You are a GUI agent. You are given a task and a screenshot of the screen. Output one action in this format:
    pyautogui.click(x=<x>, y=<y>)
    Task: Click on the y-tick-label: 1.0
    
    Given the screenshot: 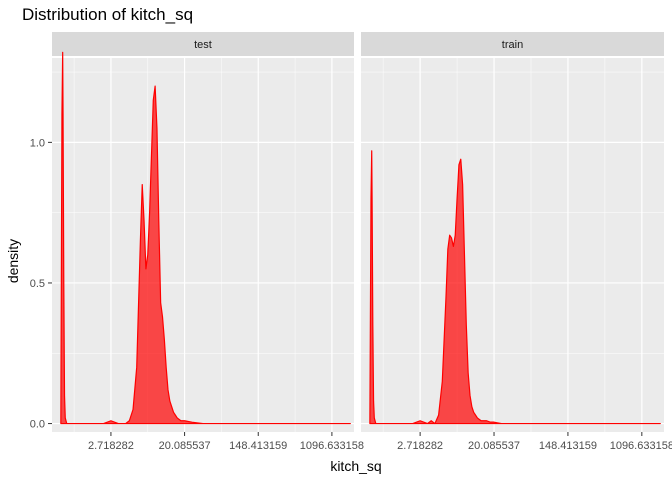 What is the action you would take?
    pyautogui.click(x=37, y=143)
    